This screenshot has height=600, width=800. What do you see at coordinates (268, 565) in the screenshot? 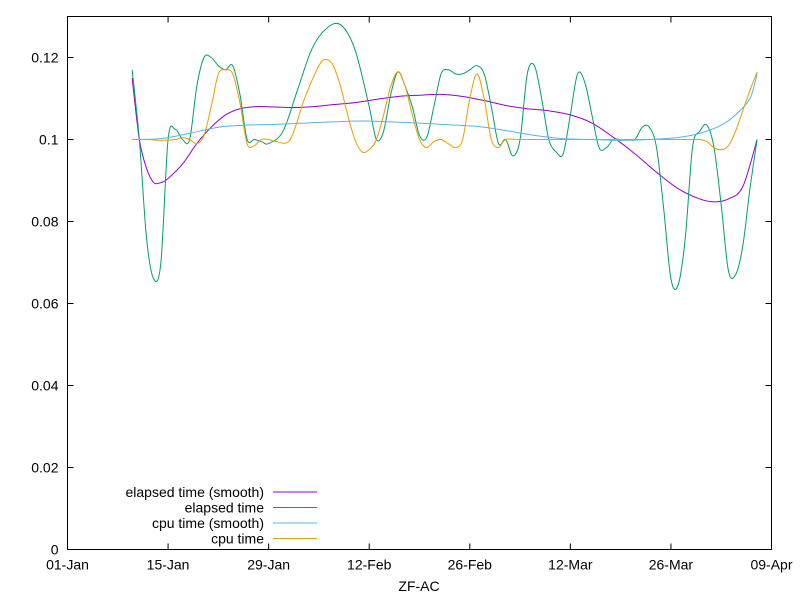
I see `x-tick-label: 29-Jan` at bounding box center [268, 565].